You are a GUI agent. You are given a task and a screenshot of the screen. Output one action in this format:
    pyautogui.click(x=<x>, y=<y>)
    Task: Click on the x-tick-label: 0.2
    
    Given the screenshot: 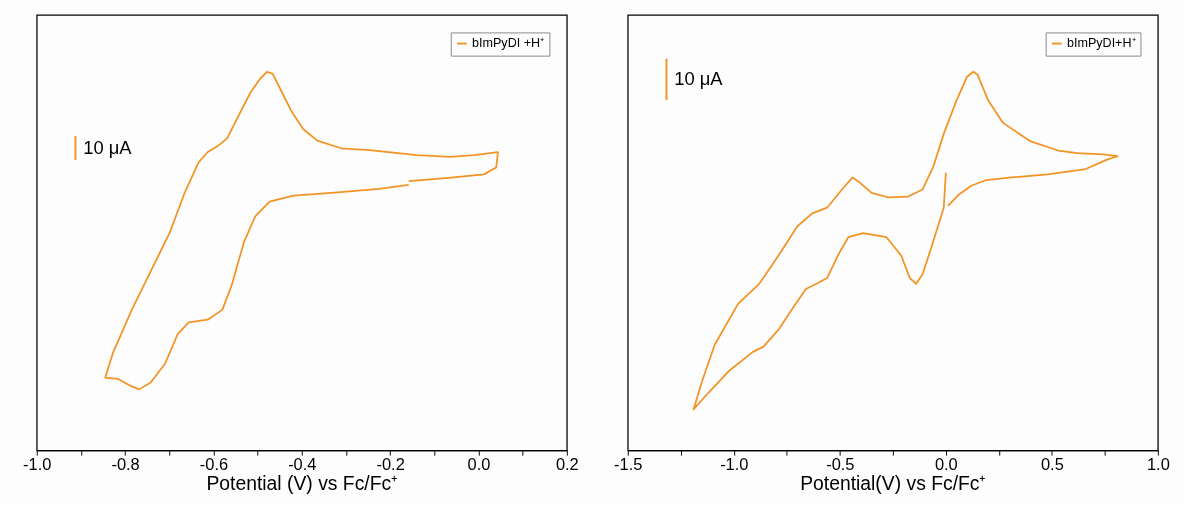 What is the action you would take?
    pyautogui.click(x=567, y=464)
    